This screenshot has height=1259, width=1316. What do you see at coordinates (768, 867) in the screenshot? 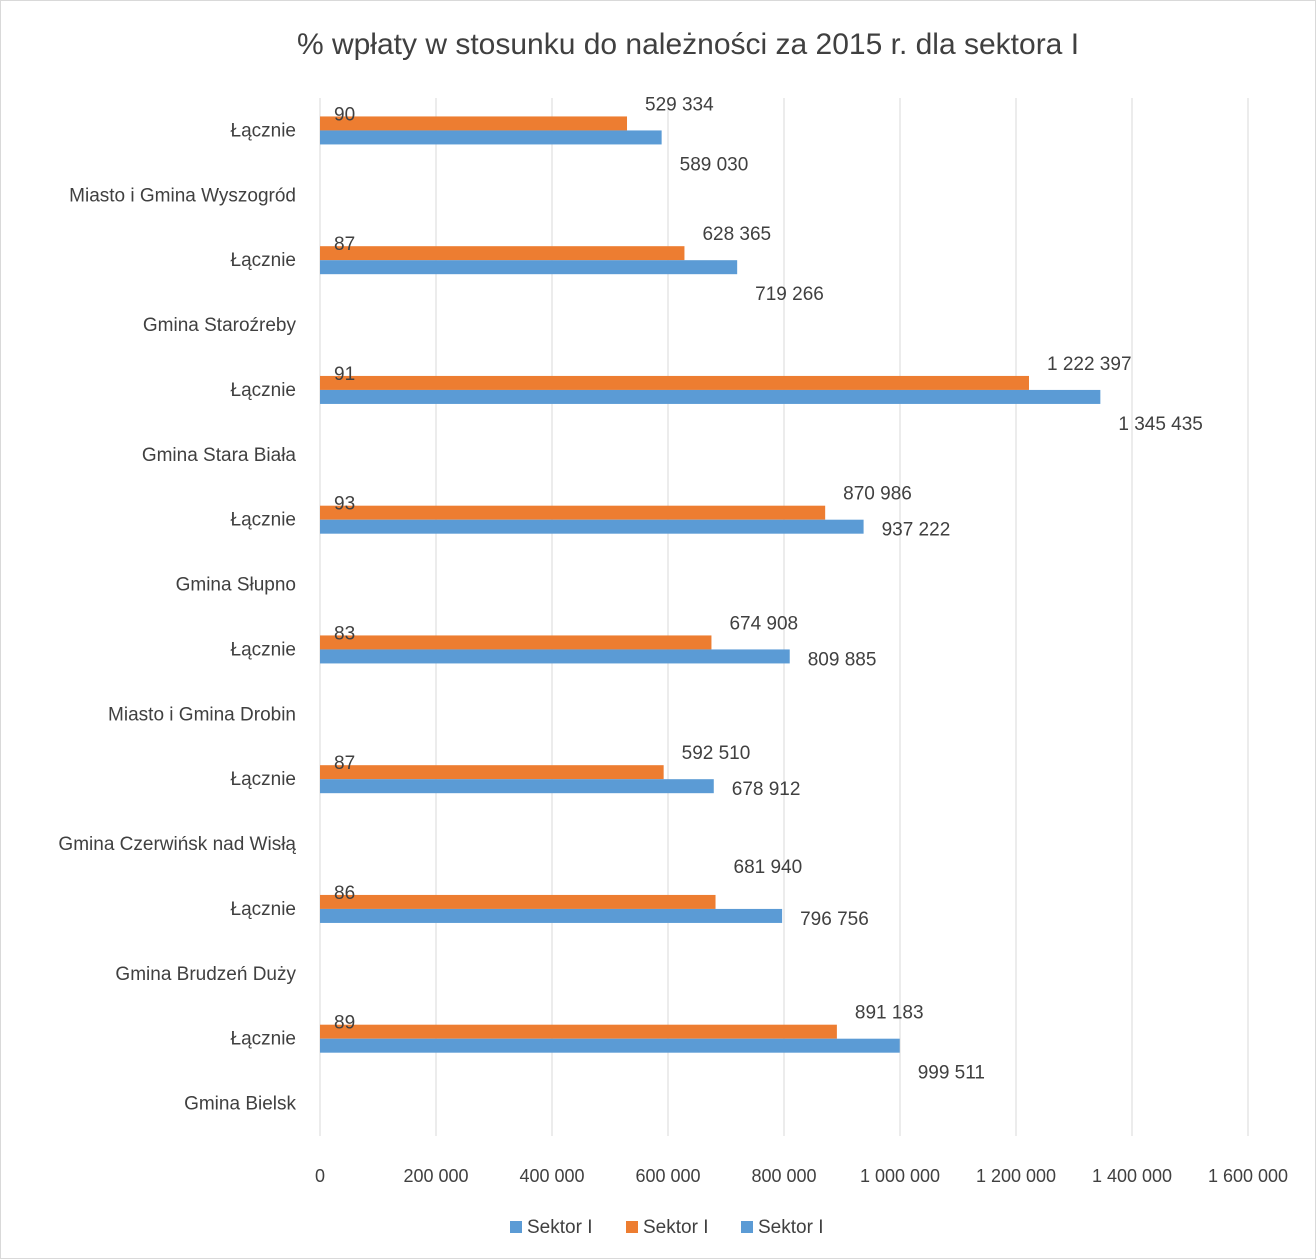
I see `data-label-paid: 681 940` at bounding box center [768, 867].